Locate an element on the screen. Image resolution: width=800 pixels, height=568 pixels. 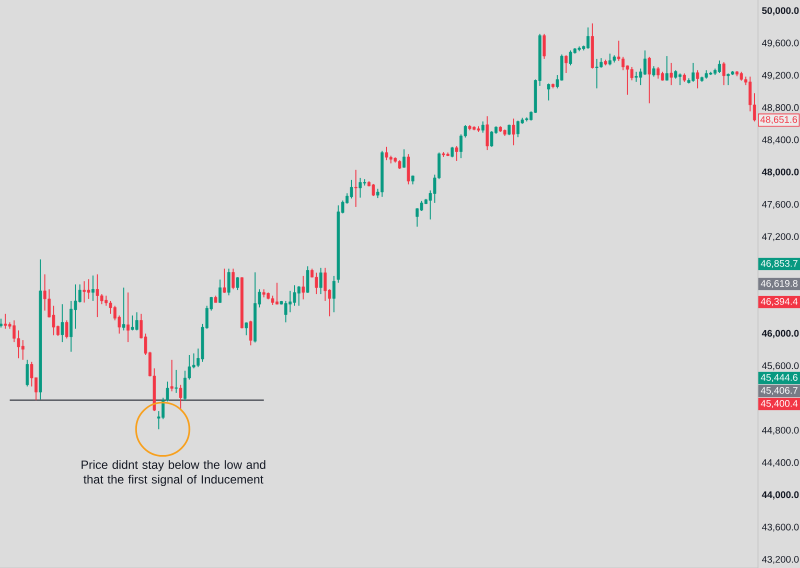
y-tick-label: 48,800.0 is located at coordinates (780, 108).